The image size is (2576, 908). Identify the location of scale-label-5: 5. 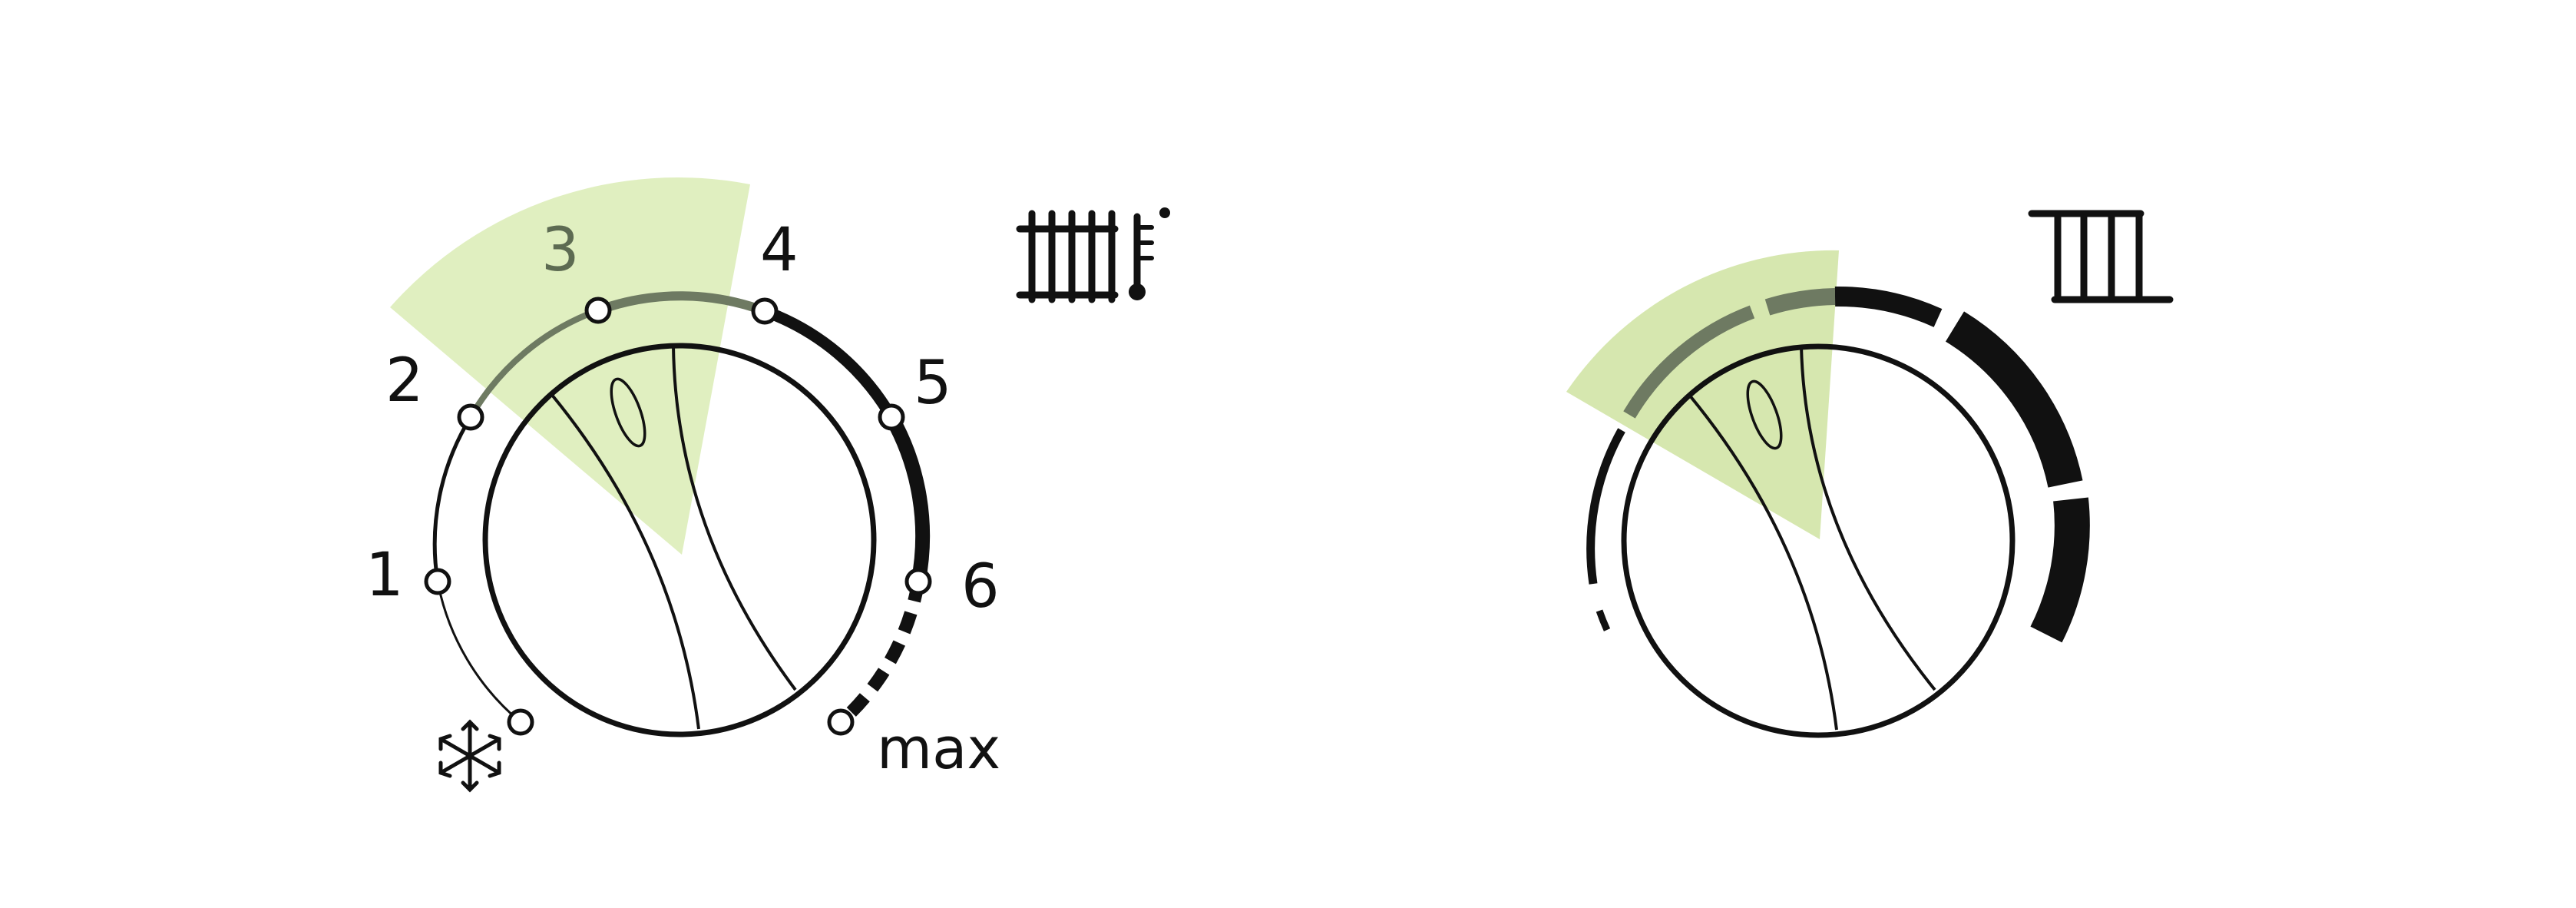
(933, 383).